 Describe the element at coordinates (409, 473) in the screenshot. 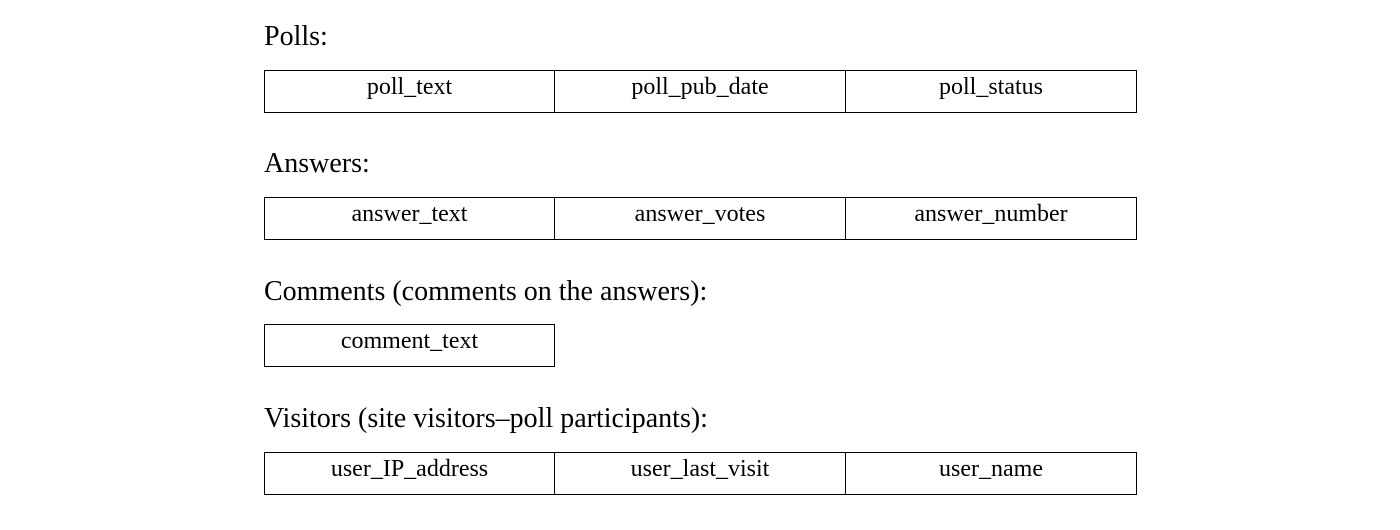

I see `field-user-ip-address: user_IP_address` at that location.